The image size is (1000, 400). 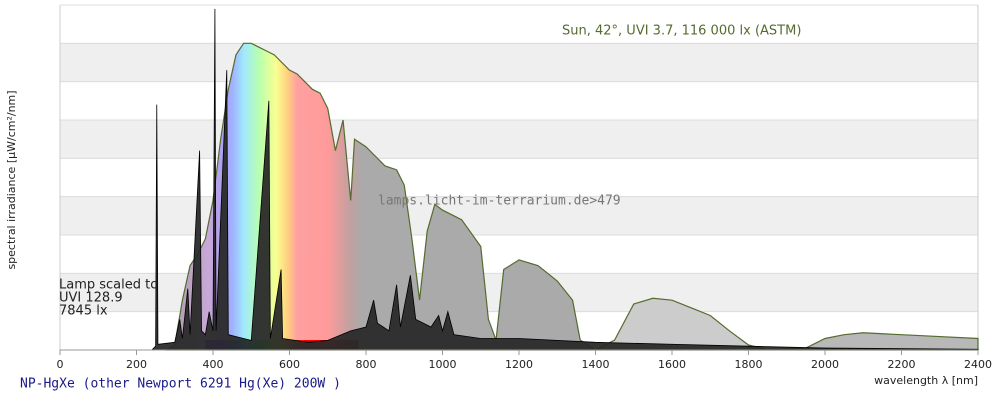 What do you see at coordinates (978, 364) in the screenshot?
I see `x-tick-label: 2400` at bounding box center [978, 364].